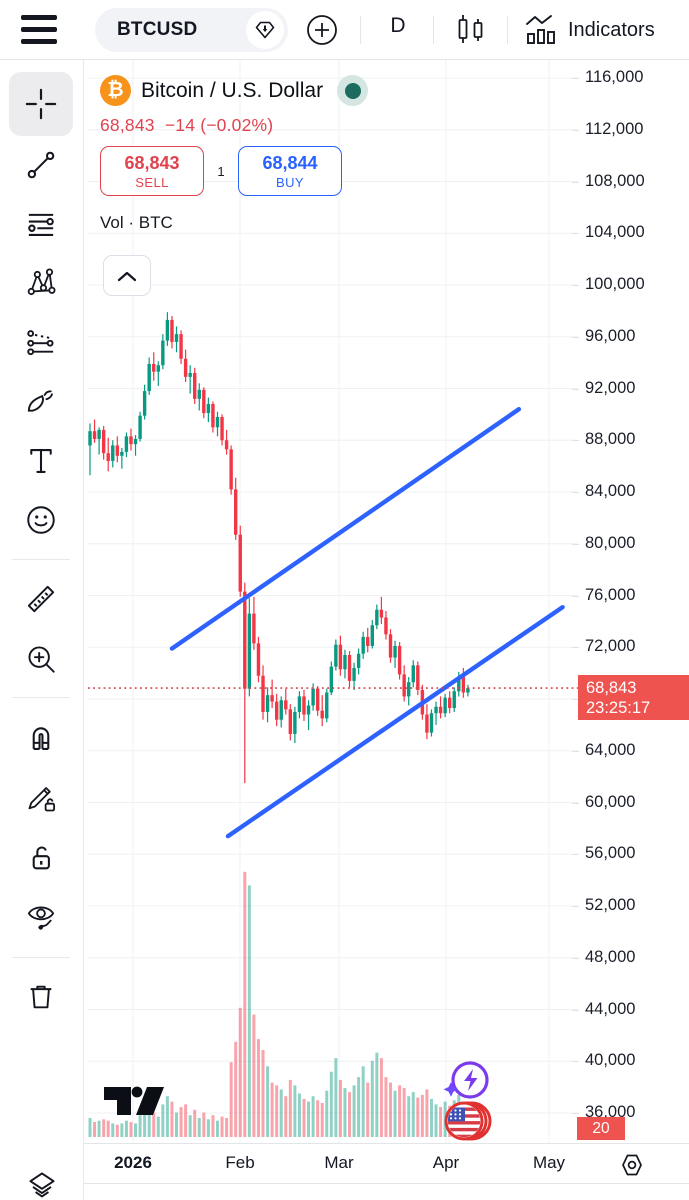 This screenshot has width=689, height=1200. What do you see at coordinates (549, 1162) in the screenshot?
I see `time-axis-label: May` at bounding box center [549, 1162].